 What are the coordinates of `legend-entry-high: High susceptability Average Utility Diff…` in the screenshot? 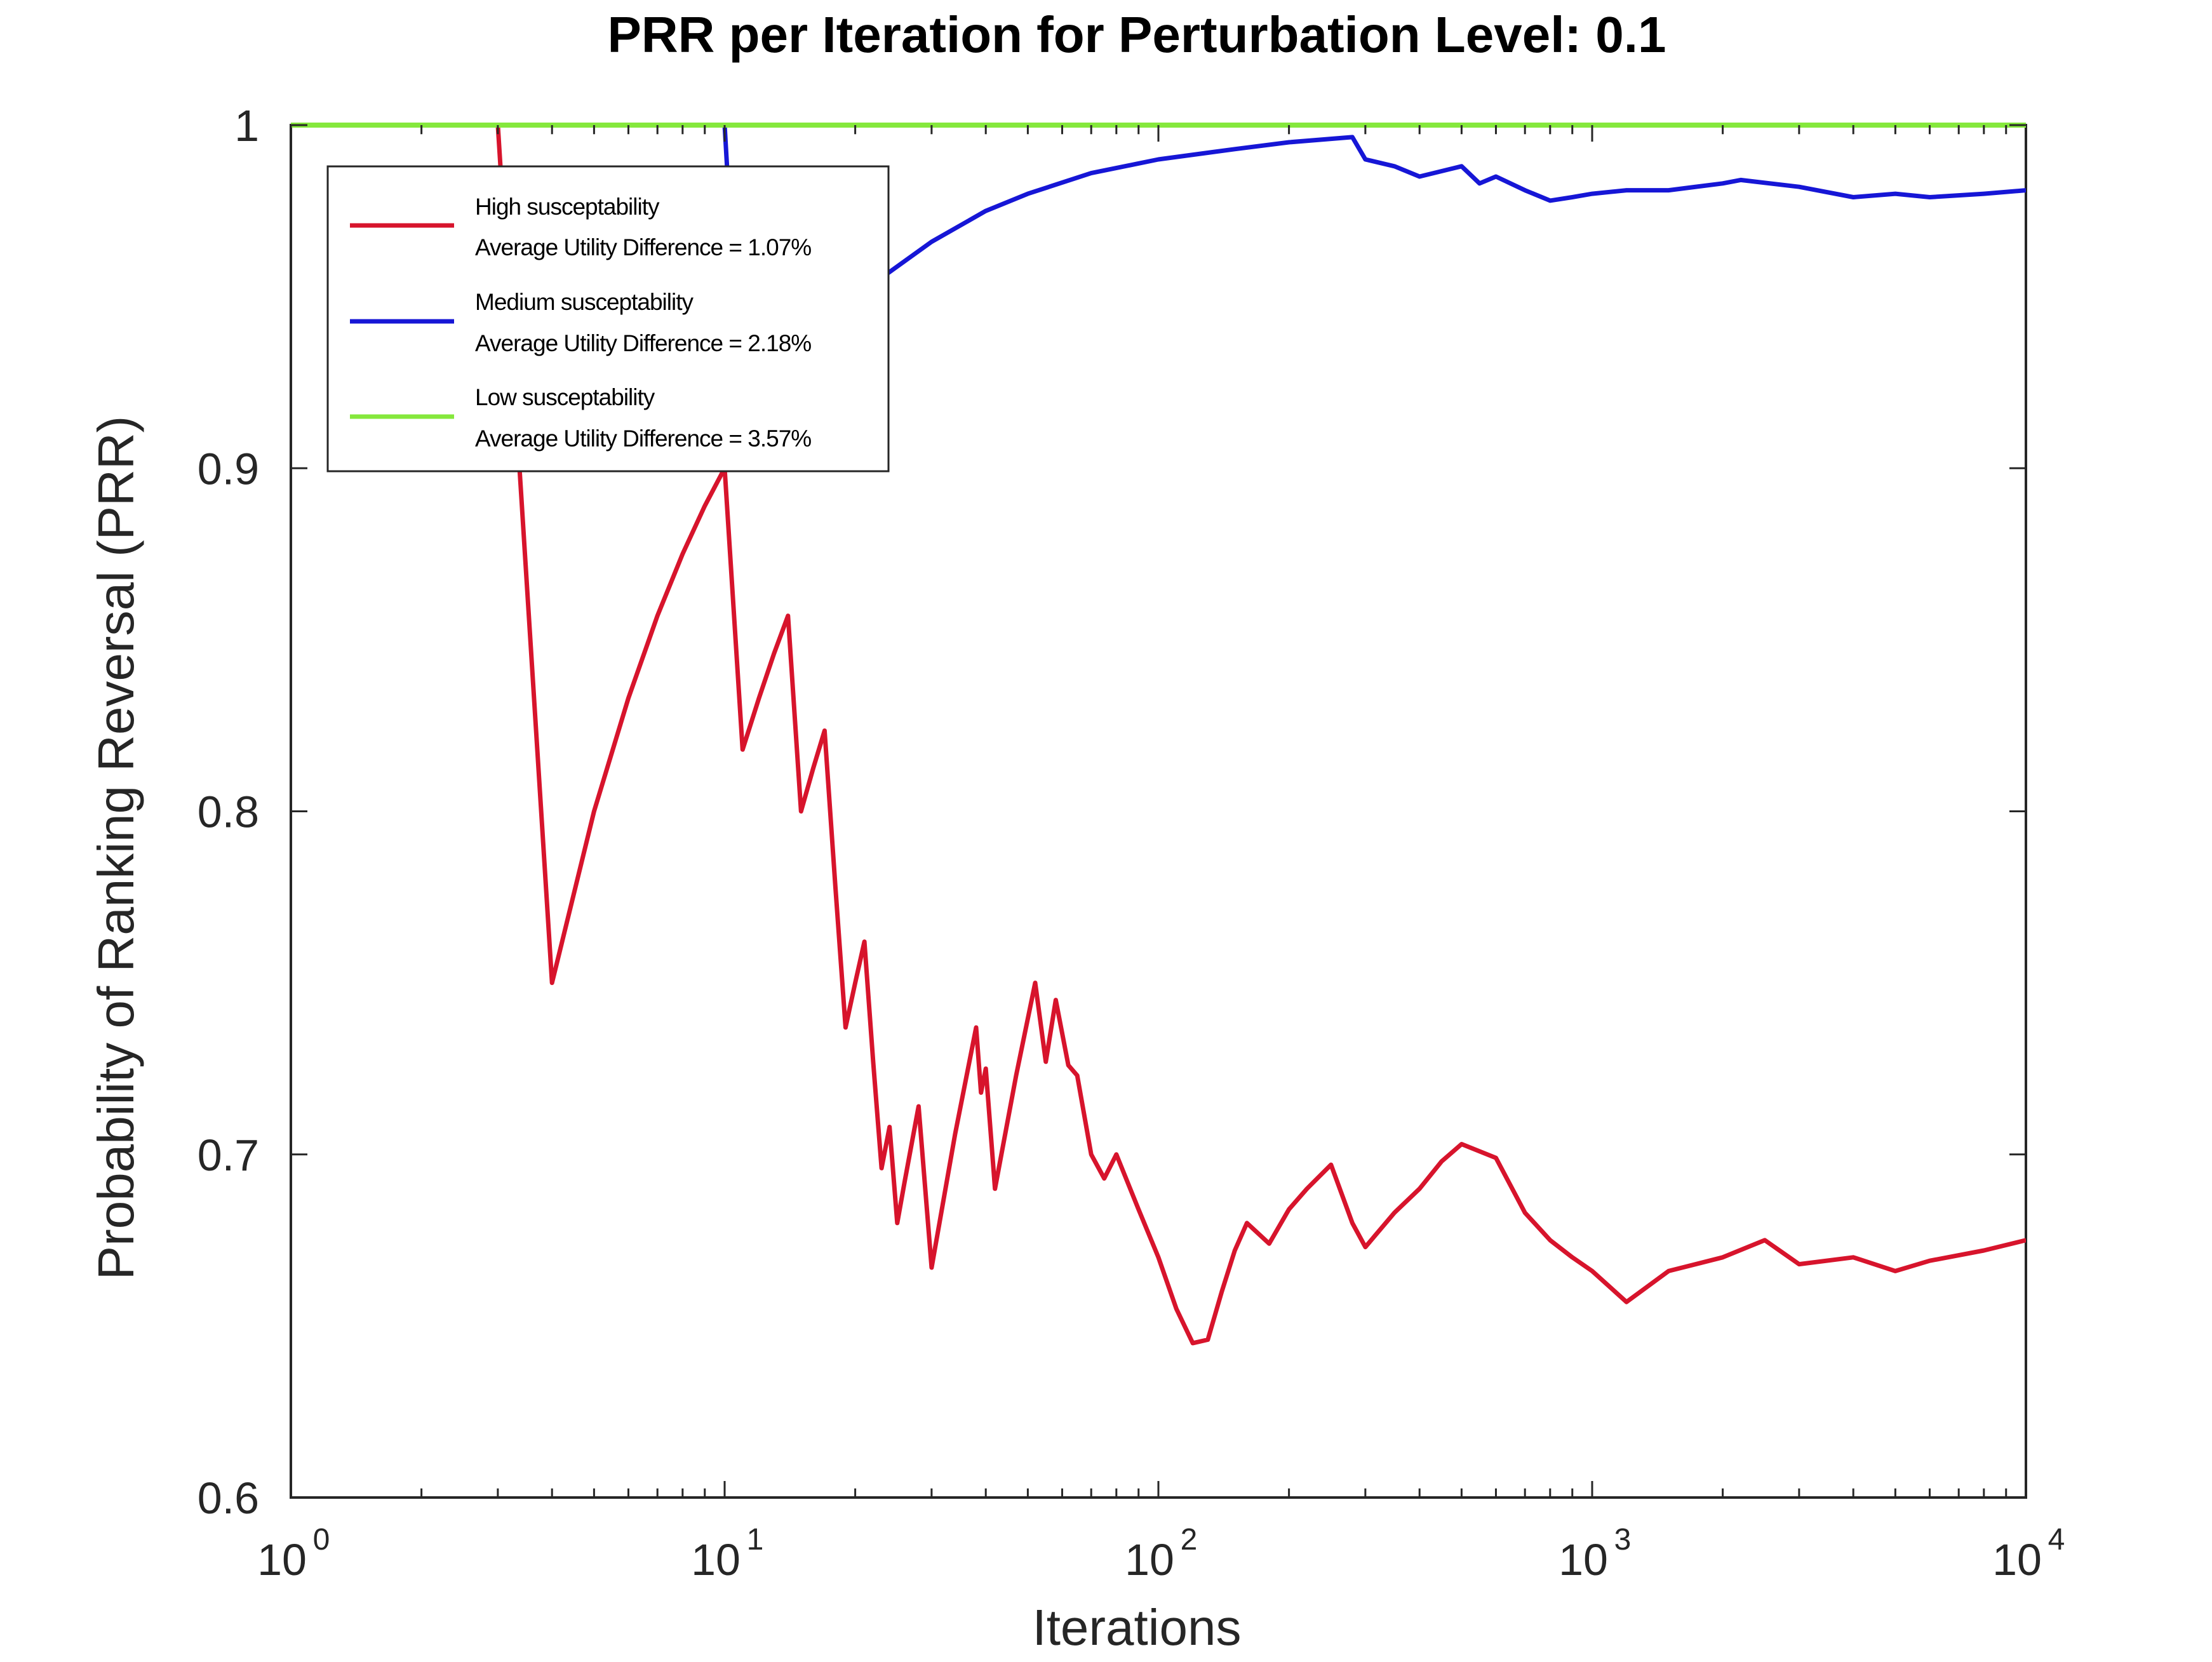 It's located at (581, 227).